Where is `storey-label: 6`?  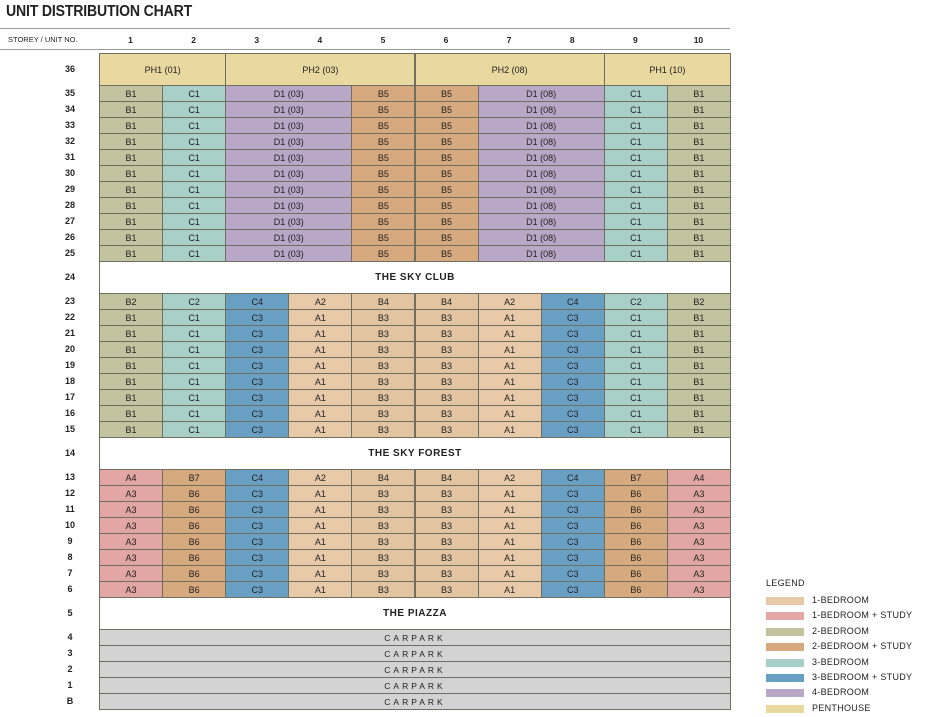
storey-label: 6 is located at coordinates (70, 589).